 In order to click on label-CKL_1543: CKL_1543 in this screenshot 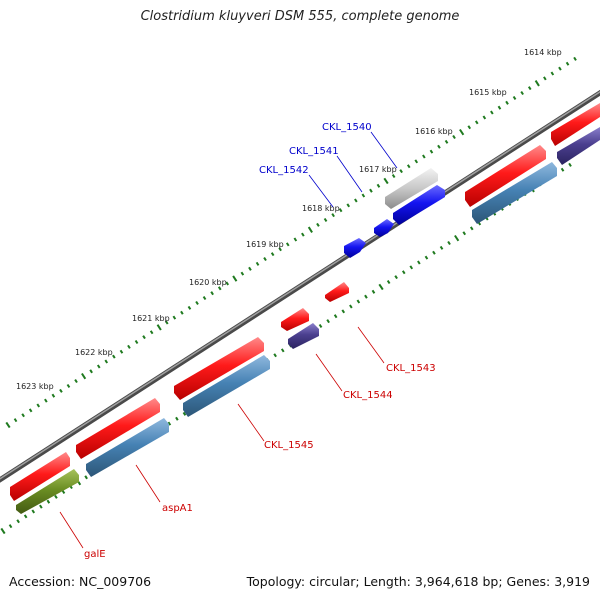, I will do `click(411, 368)`.